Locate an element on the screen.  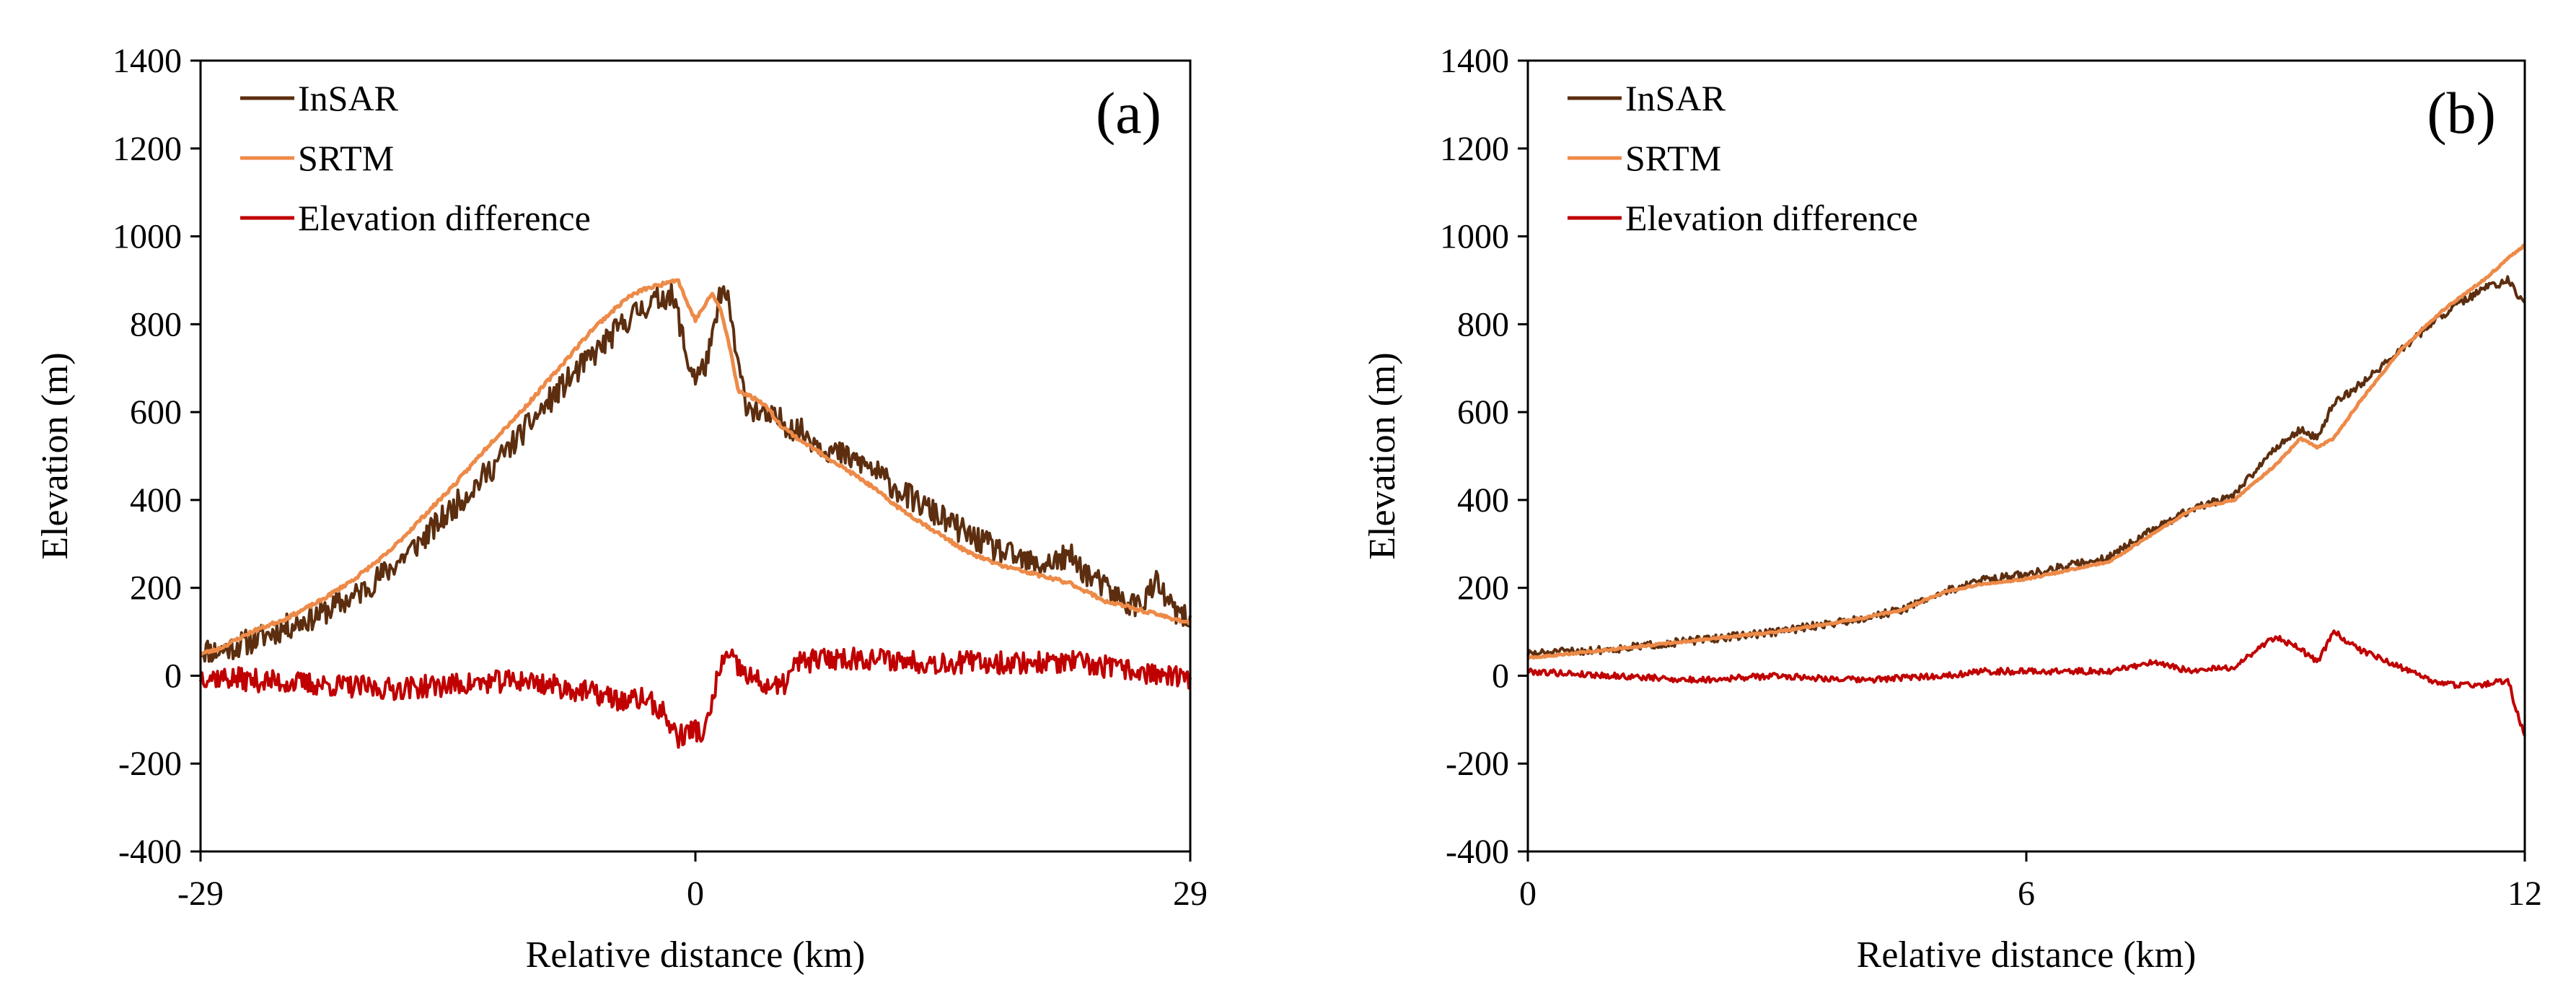
x-tick-label: 12 is located at coordinates (2524, 894).